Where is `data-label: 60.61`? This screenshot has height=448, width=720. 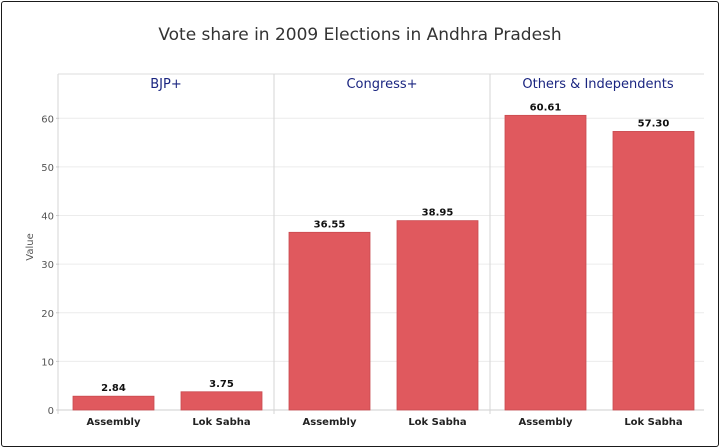 data-label: 60.61 is located at coordinates (546, 107).